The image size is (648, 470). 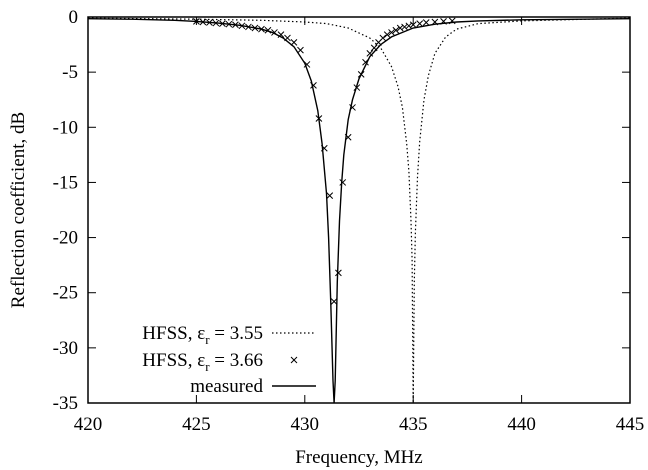 What do you see at coordinates (65, 238) in the screenshot?
I see `y-tick-label: -20` at bounding box center [65, 238].